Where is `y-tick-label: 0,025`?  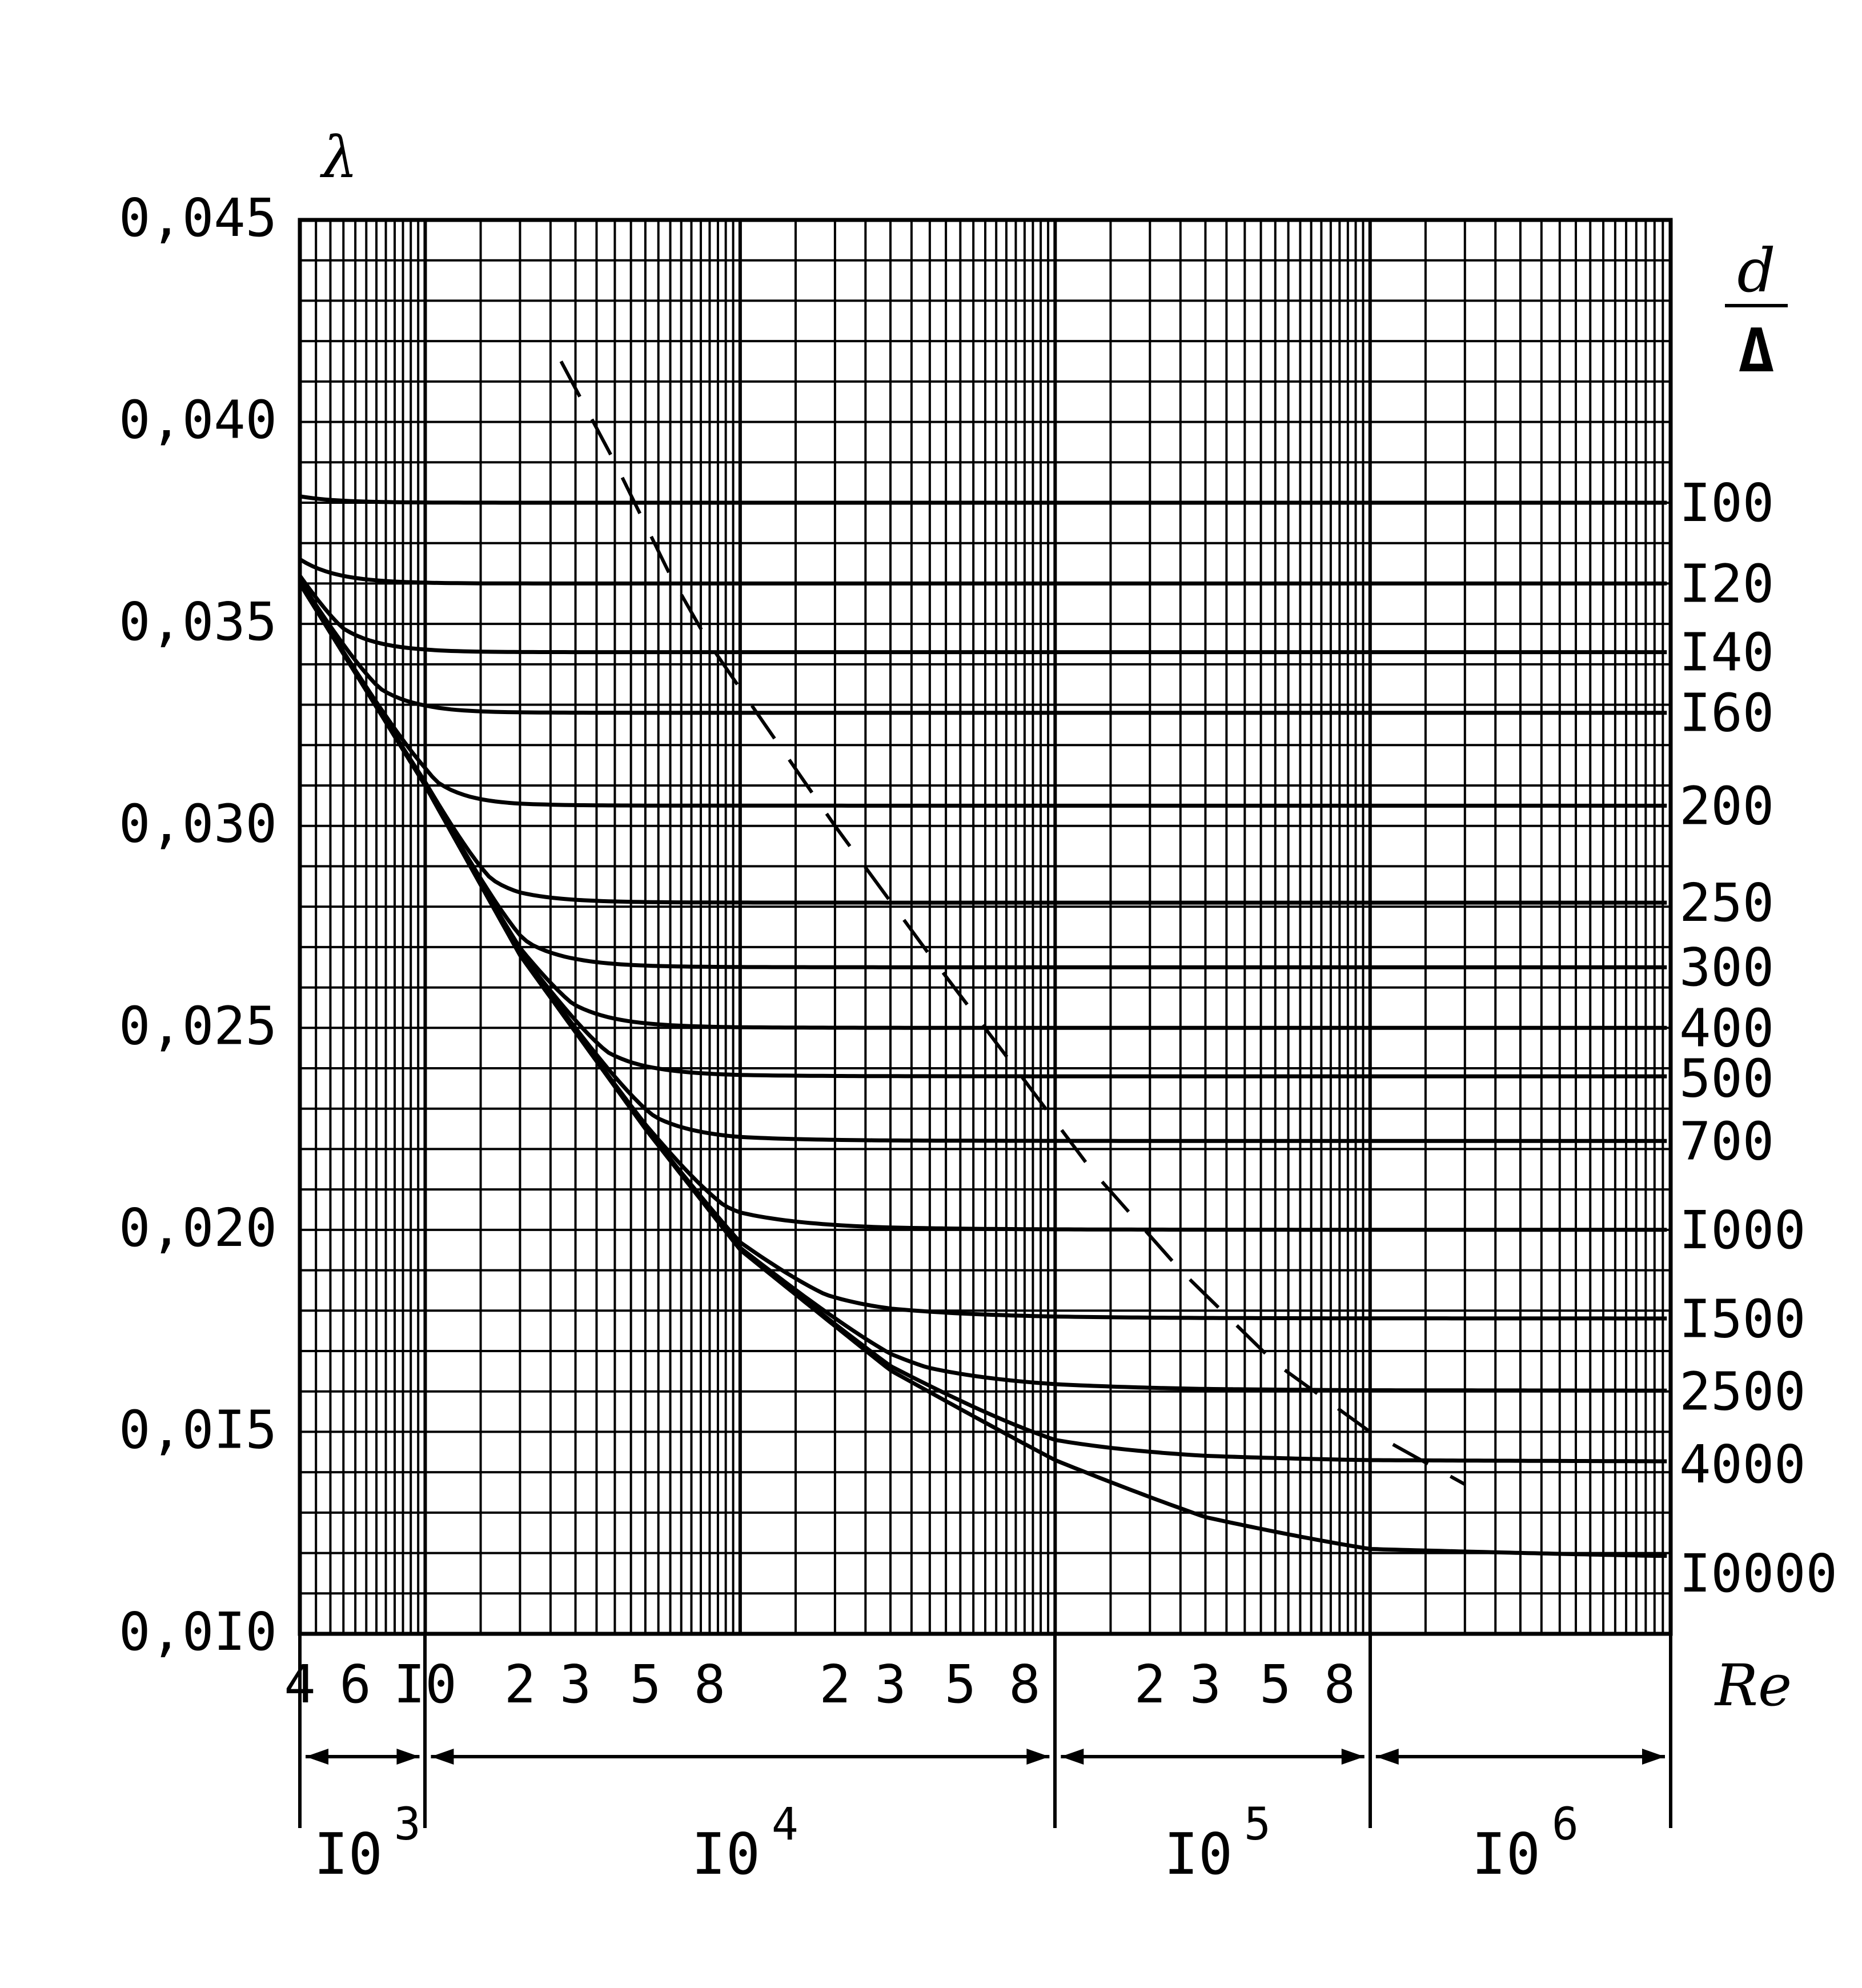 y-tick-label: 0,025 is located at coordinates (198, 1025).